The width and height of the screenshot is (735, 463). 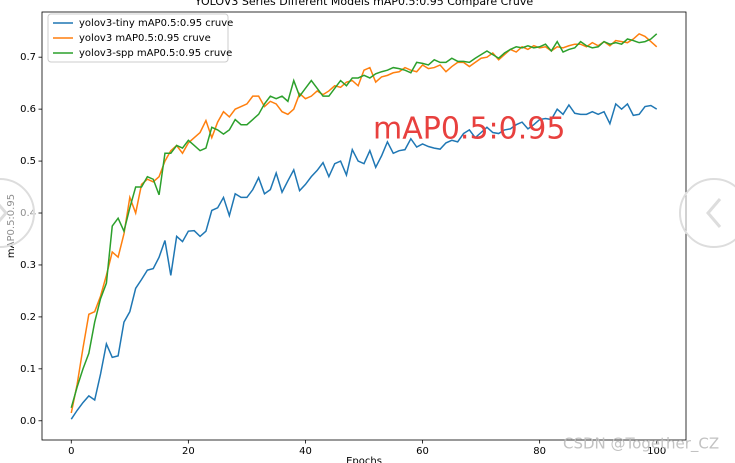 What do you see at coordinates (641, 444) in the screenshot?
I see `watermark: CSDN @Together_CZ` at bounding box center [641, 444].